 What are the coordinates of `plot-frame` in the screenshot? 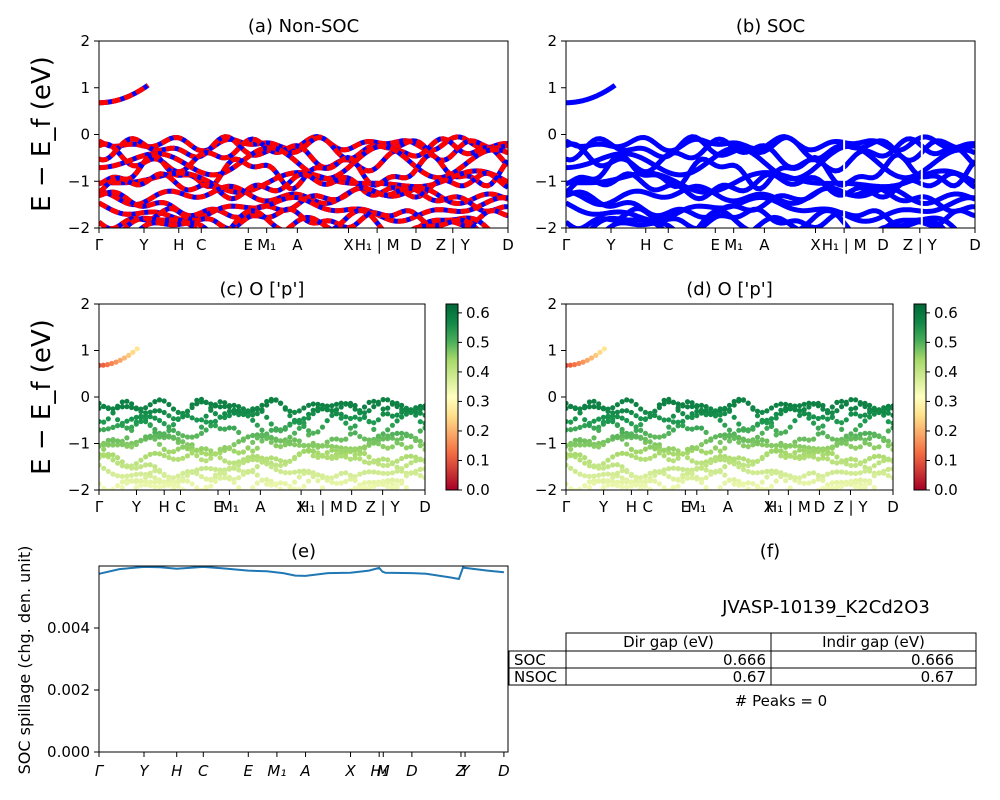 It's located at (729, 397).